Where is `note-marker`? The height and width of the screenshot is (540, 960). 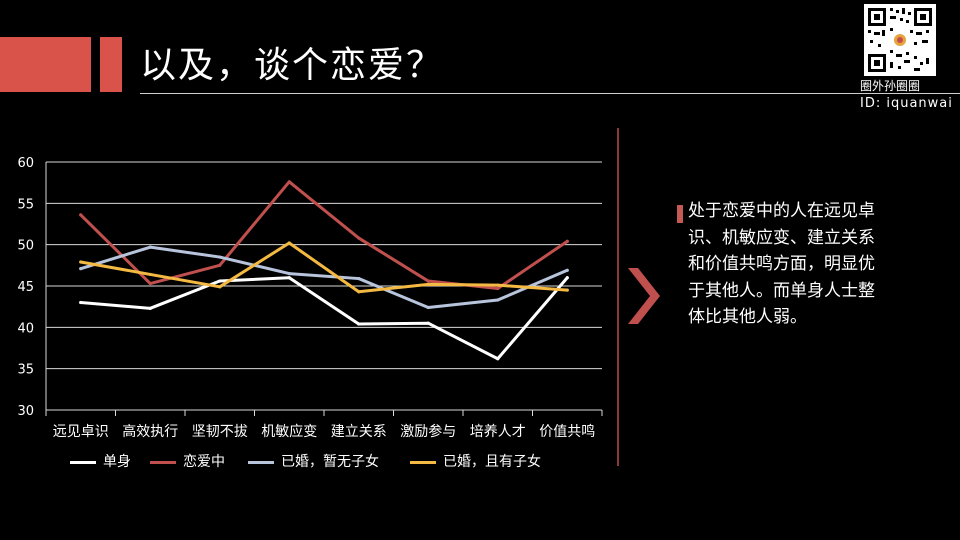
note-marker is located at coordinates (680, 214).